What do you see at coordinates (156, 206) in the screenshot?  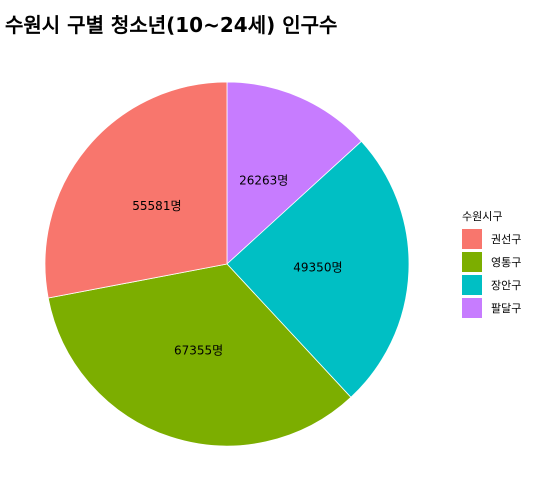 I see `slice-label-3: 55581명` at bounding box center [156, 206].